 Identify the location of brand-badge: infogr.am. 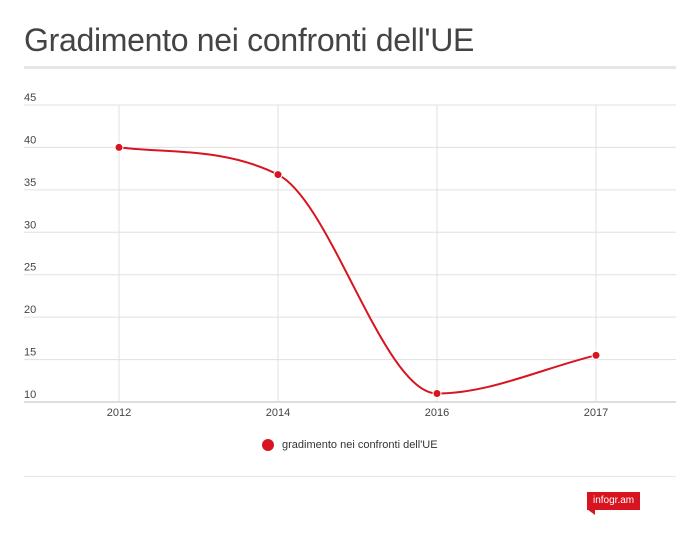
(614, 503).